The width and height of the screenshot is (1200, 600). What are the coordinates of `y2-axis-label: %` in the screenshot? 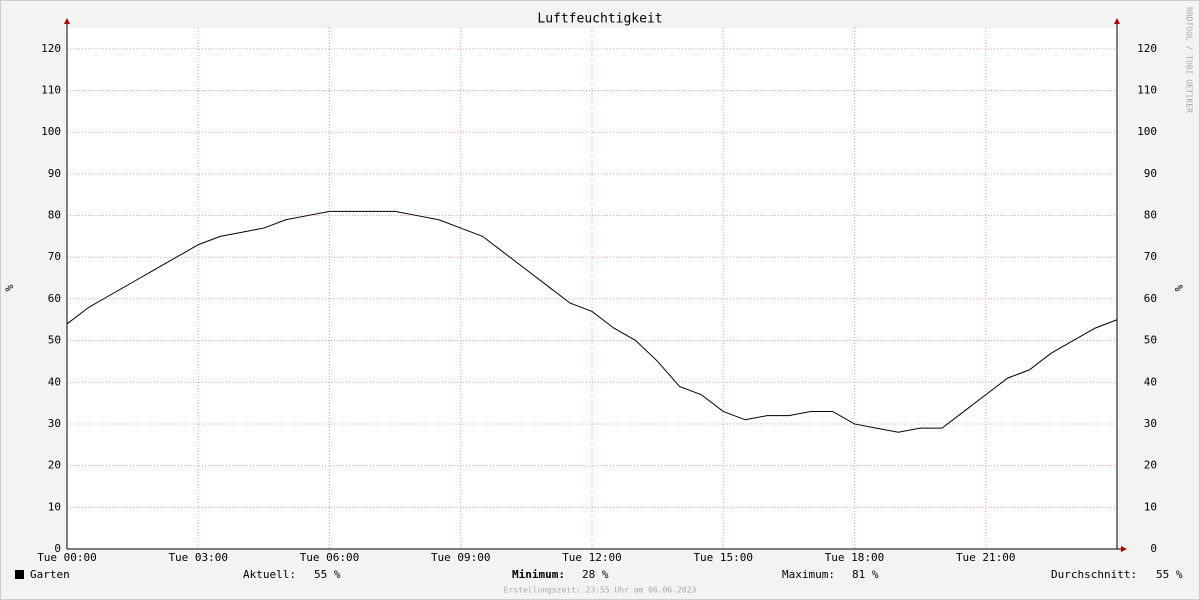 It's located at (1178, 288).